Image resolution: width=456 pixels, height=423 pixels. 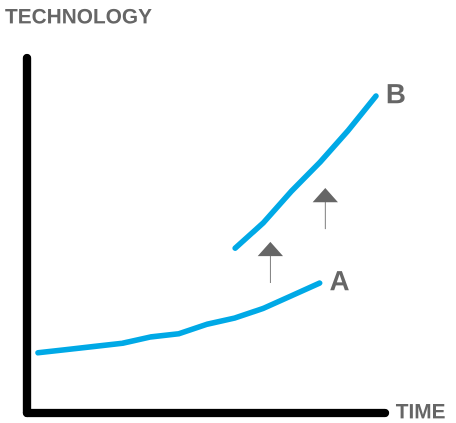 What do you see at coordinates (339, 280) in the screenshot?
I see `series-label: A` at bounding box center [339, 280].